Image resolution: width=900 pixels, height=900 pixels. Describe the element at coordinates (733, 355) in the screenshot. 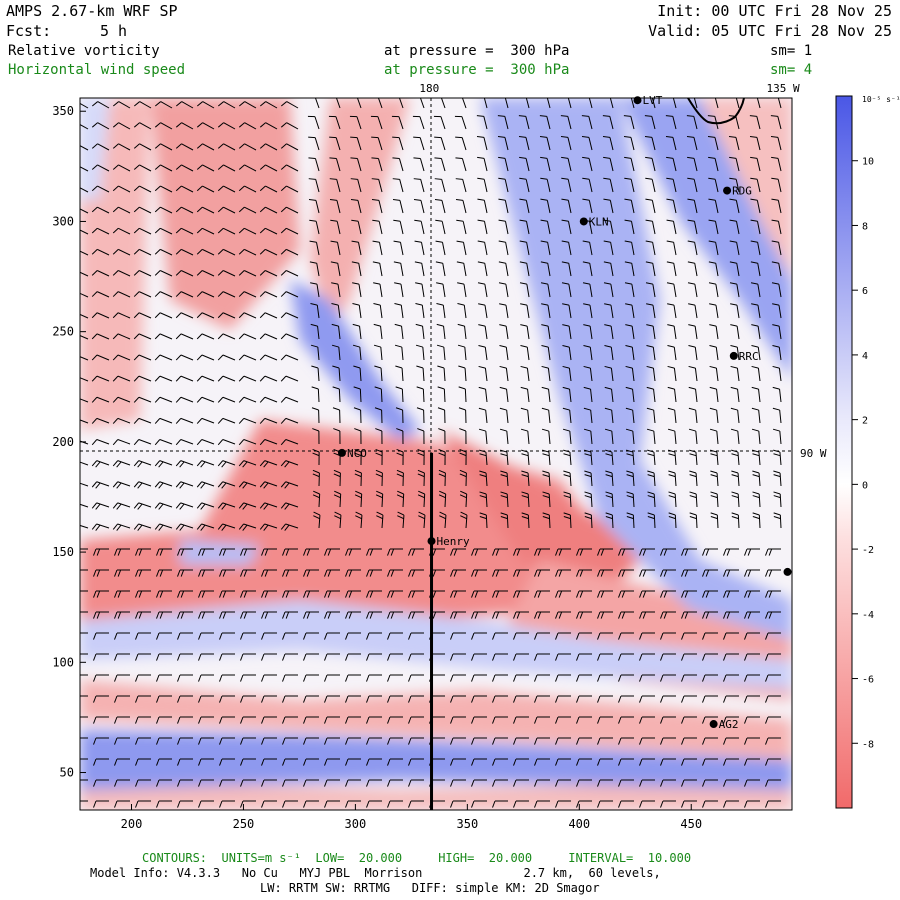

I see `station-marker` at that location.